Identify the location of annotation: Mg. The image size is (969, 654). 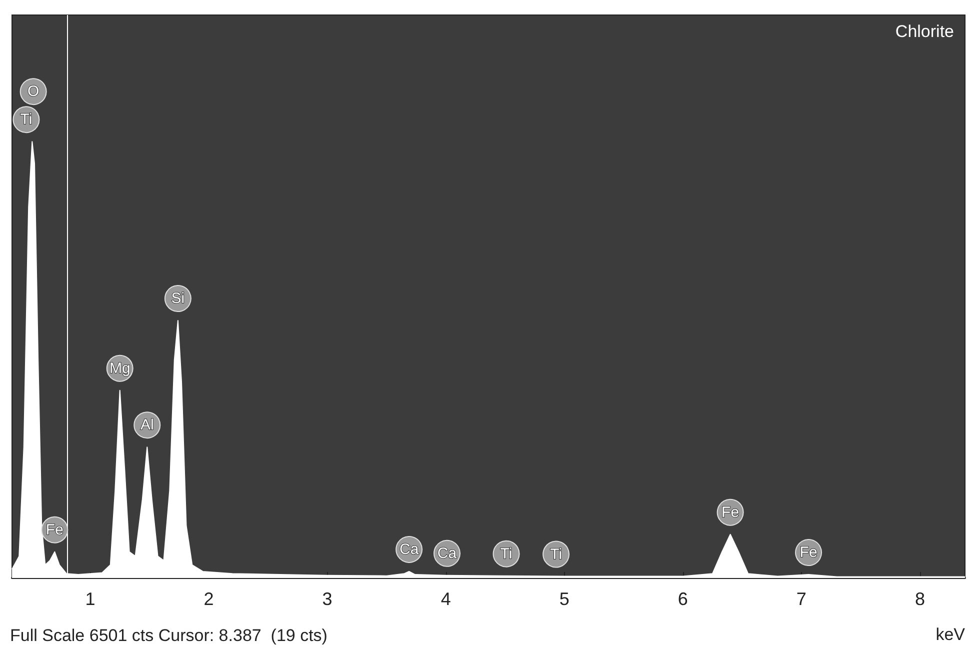
(119, 368).